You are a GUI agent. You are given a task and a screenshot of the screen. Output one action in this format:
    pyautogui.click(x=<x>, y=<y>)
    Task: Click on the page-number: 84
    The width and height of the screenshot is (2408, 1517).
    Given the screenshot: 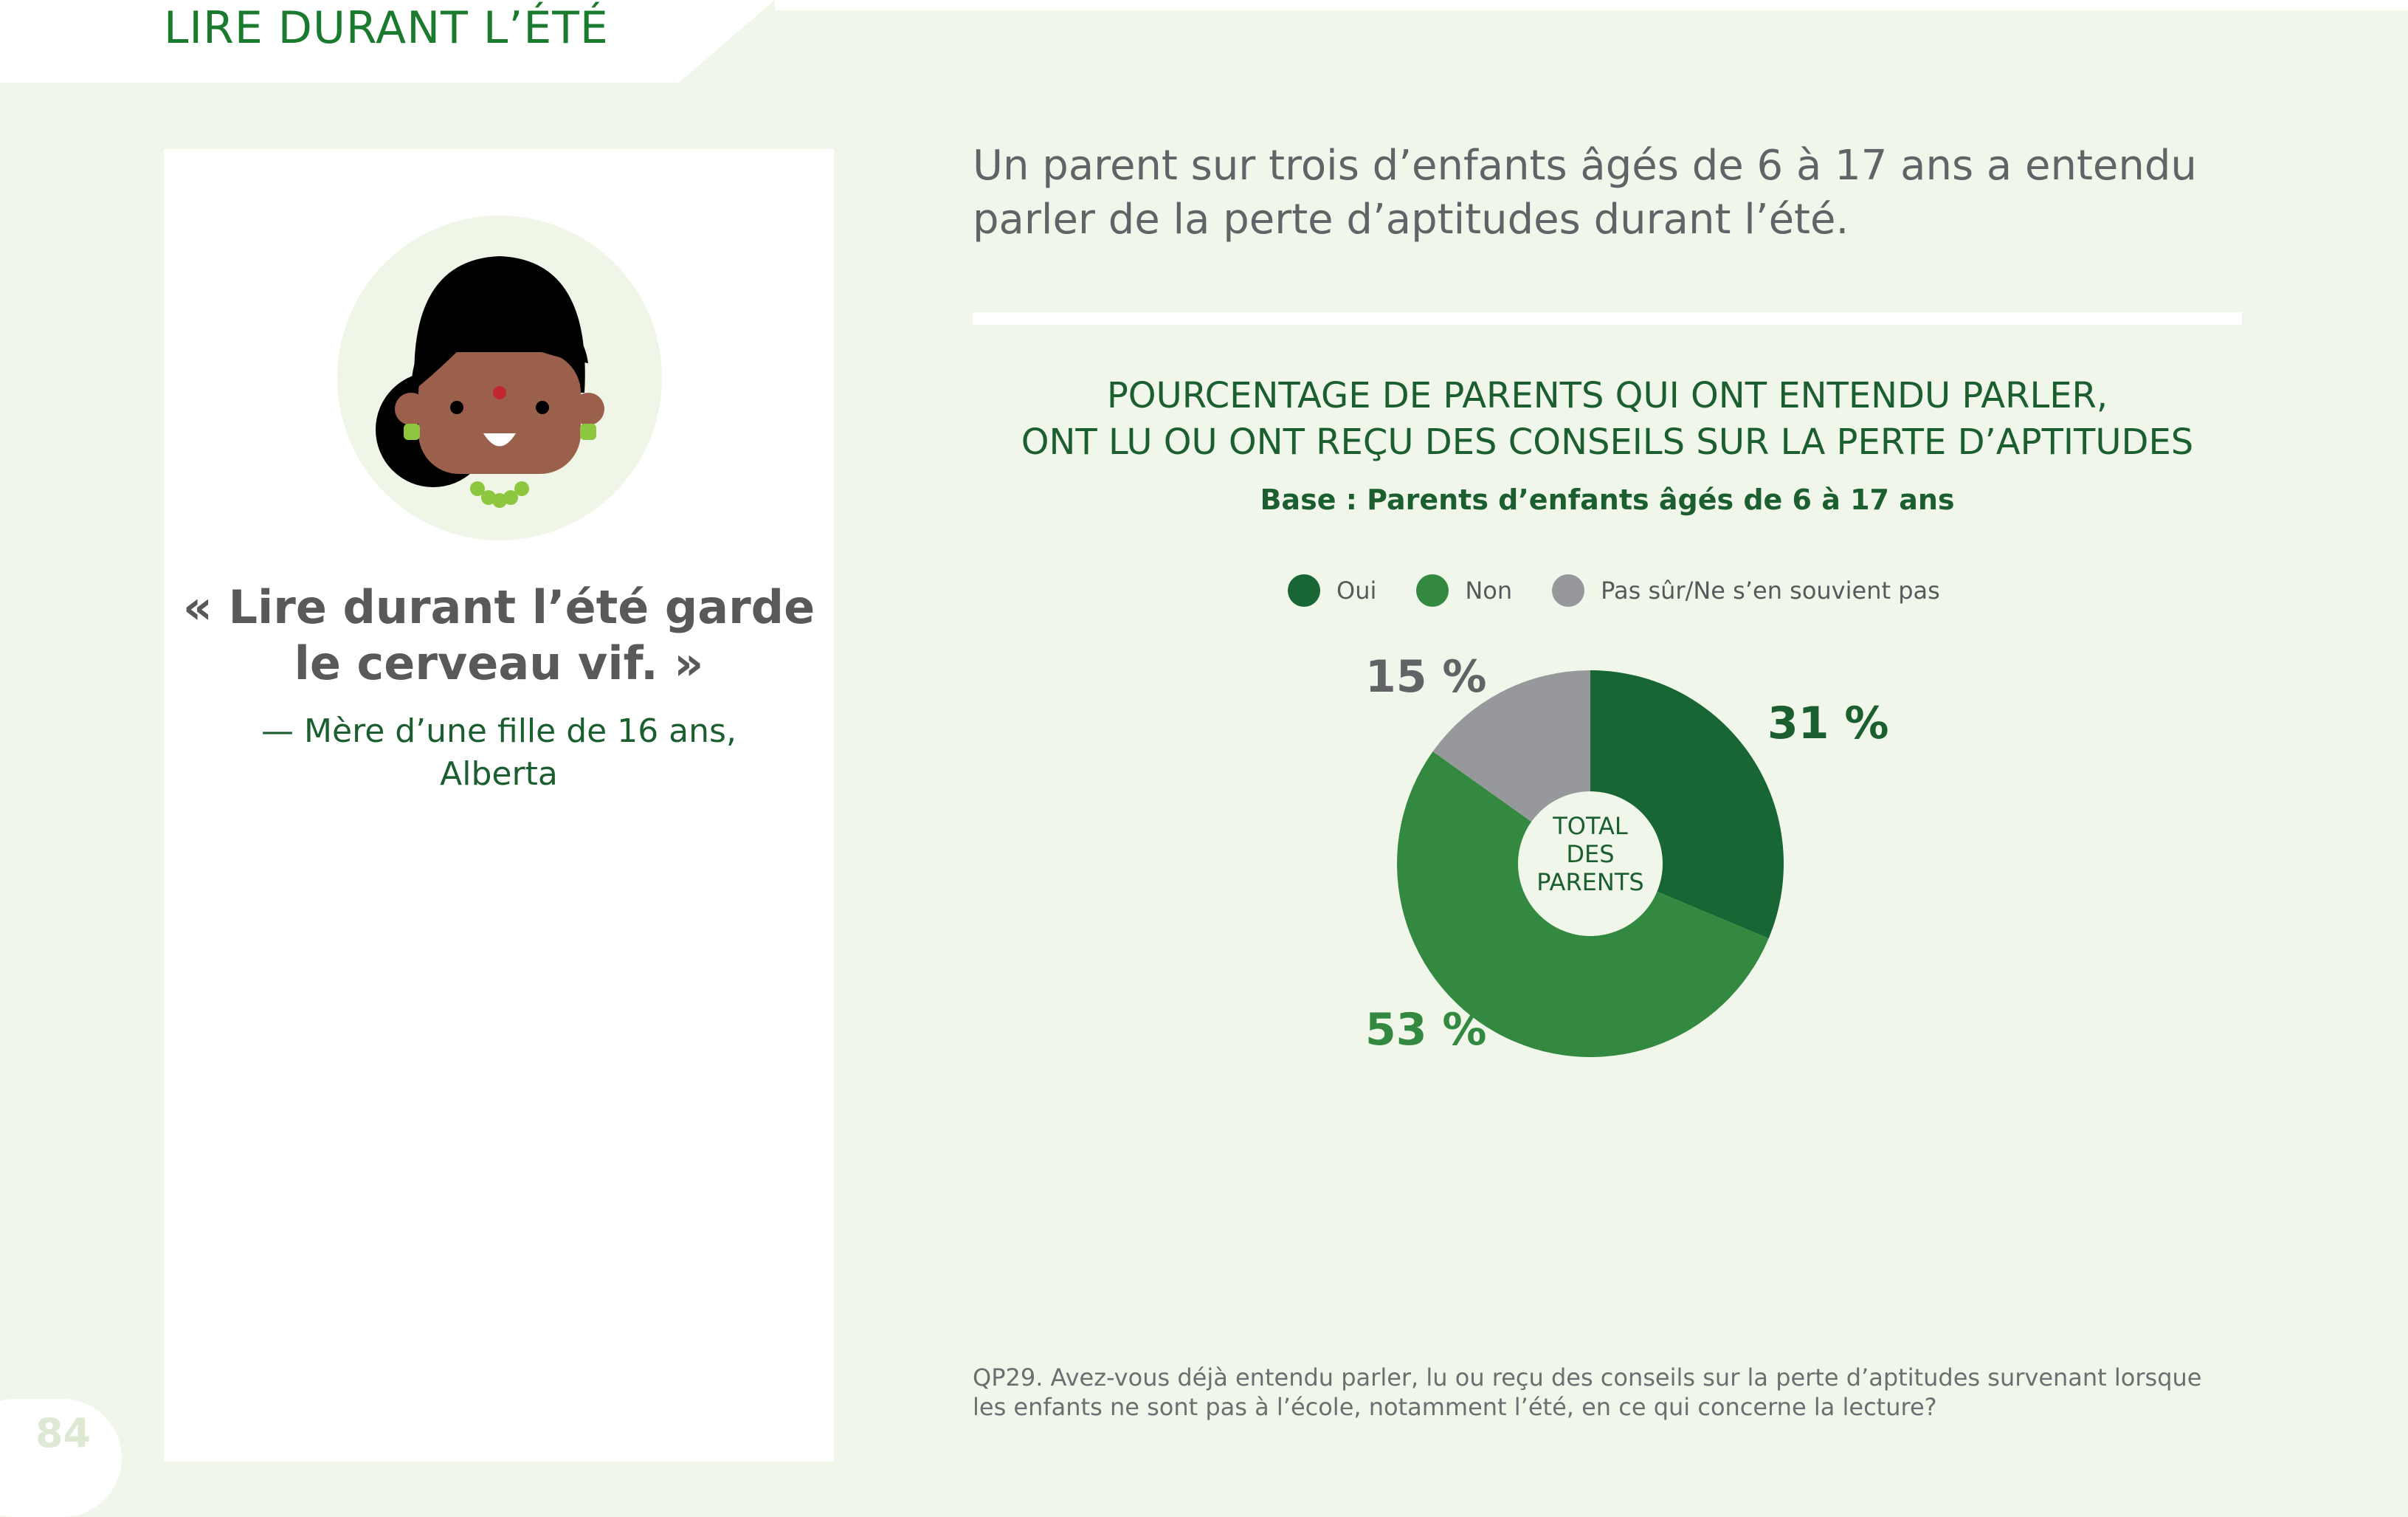 What is the action you would take?
    pyautogui.click(x=63, y=1433)
    